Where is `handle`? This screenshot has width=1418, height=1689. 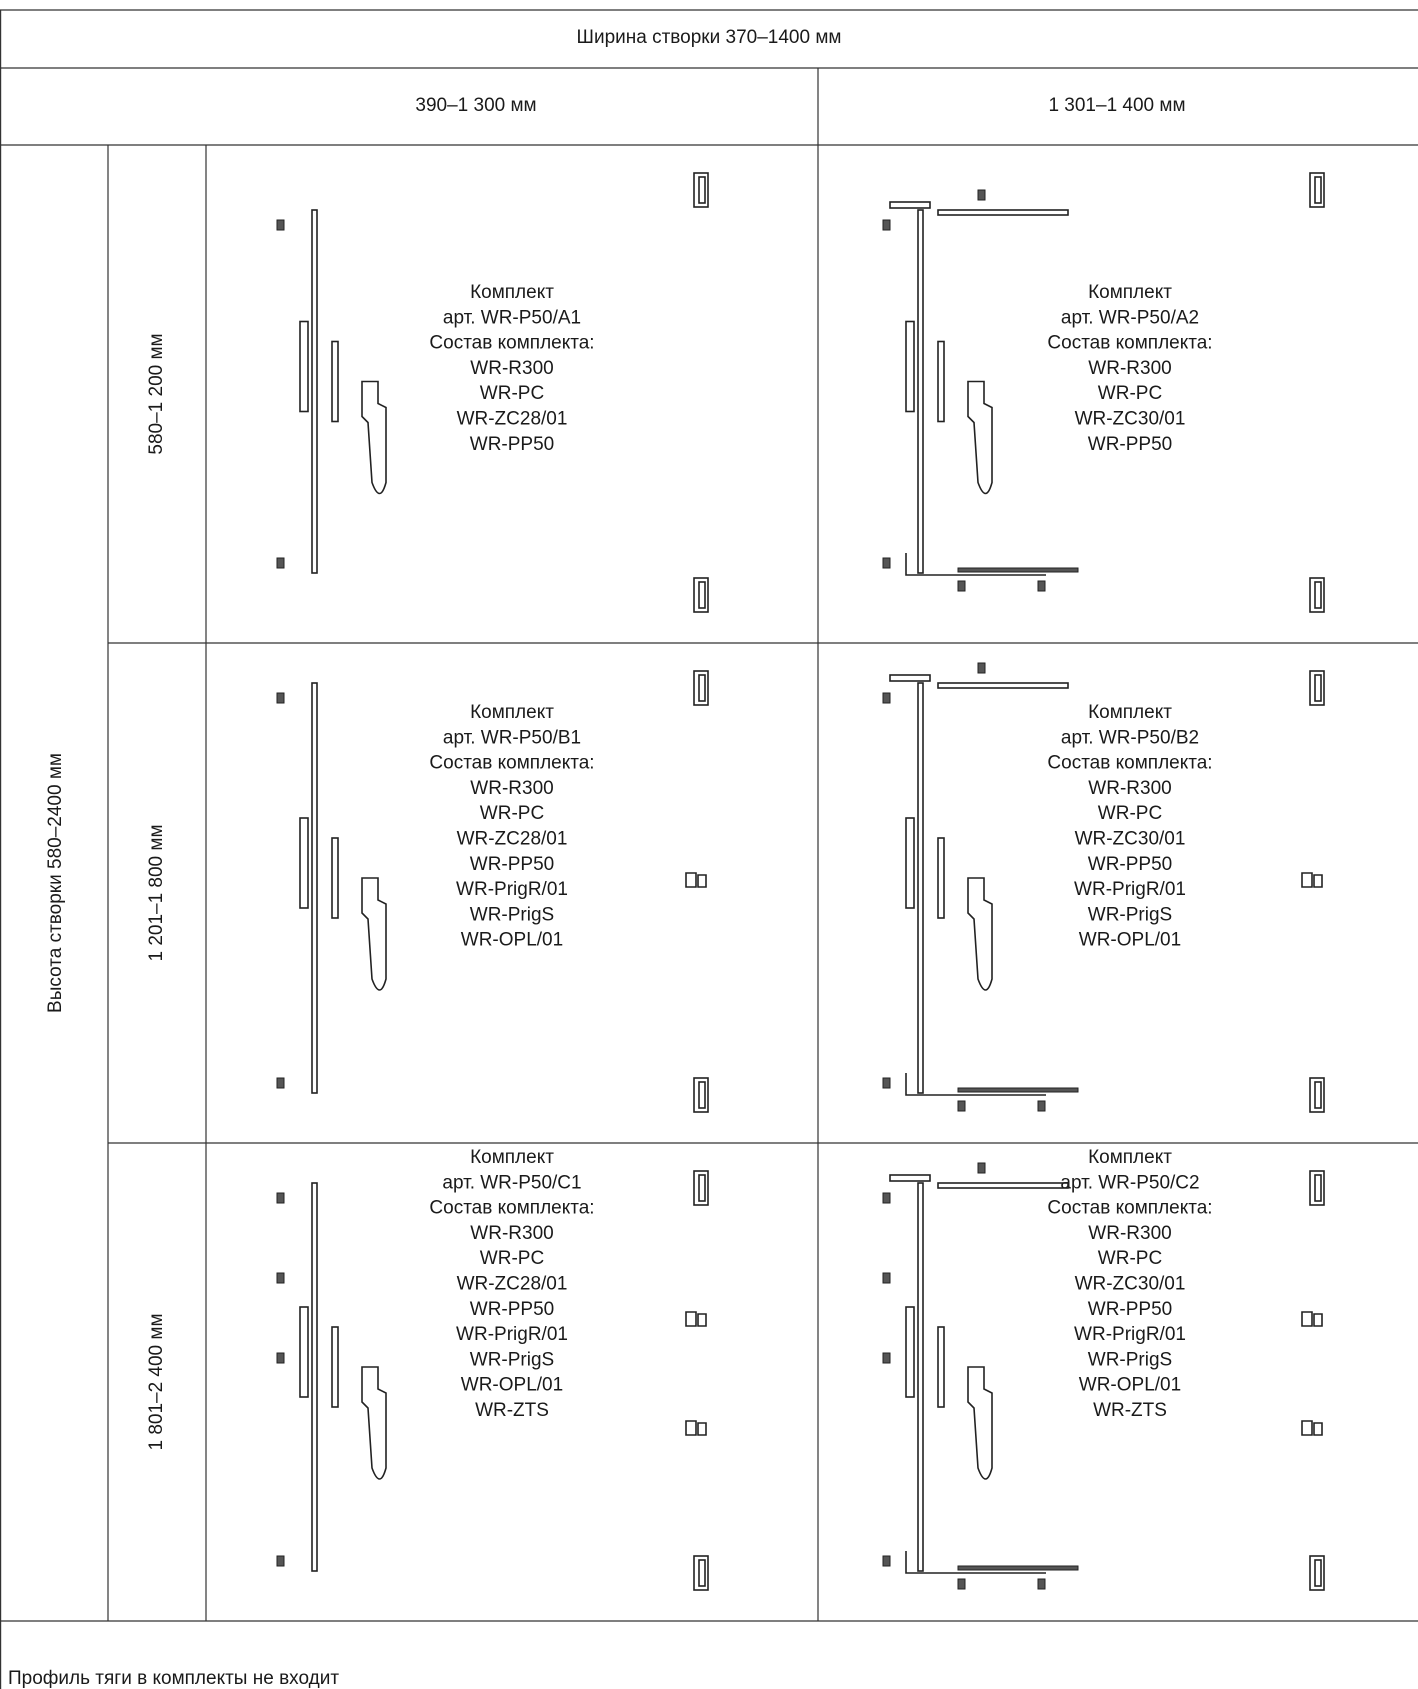
handle is located at coordinates (980, 437).